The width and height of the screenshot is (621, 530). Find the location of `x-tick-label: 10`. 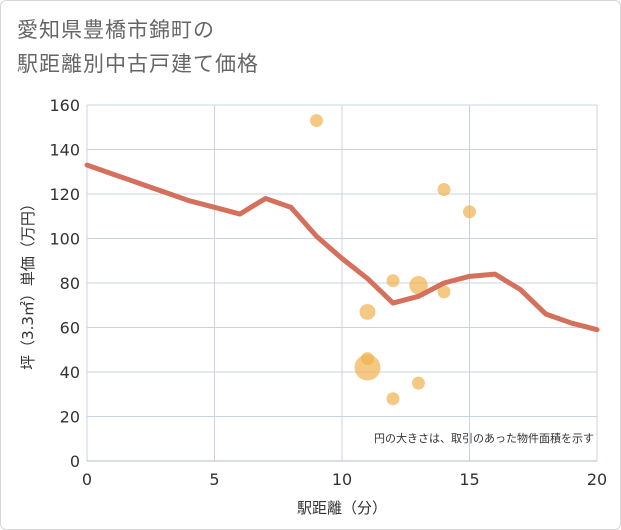

x-tick-label: 10 is located at coordinates (342, 479).